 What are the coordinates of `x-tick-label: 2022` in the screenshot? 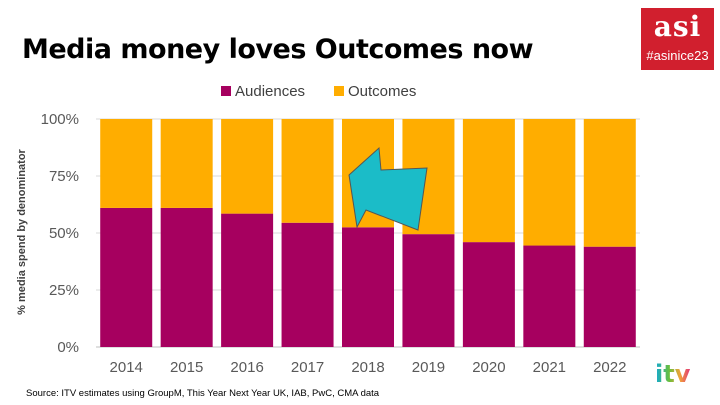 It's located at (609, 367).